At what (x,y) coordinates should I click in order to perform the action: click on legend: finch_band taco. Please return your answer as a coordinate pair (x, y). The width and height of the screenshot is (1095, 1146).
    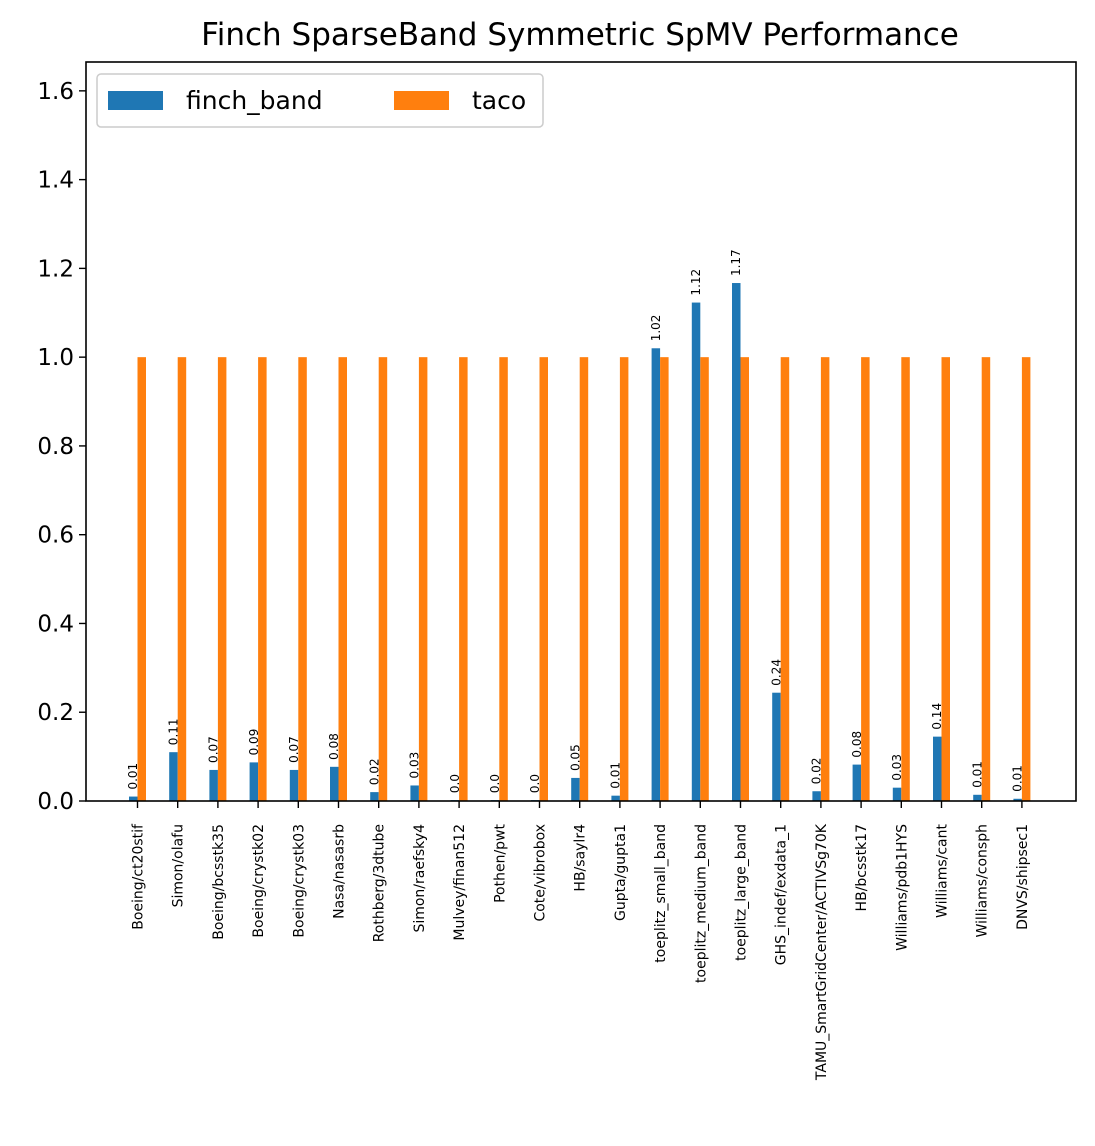
    Looking at the image, I should click on (320, 100).